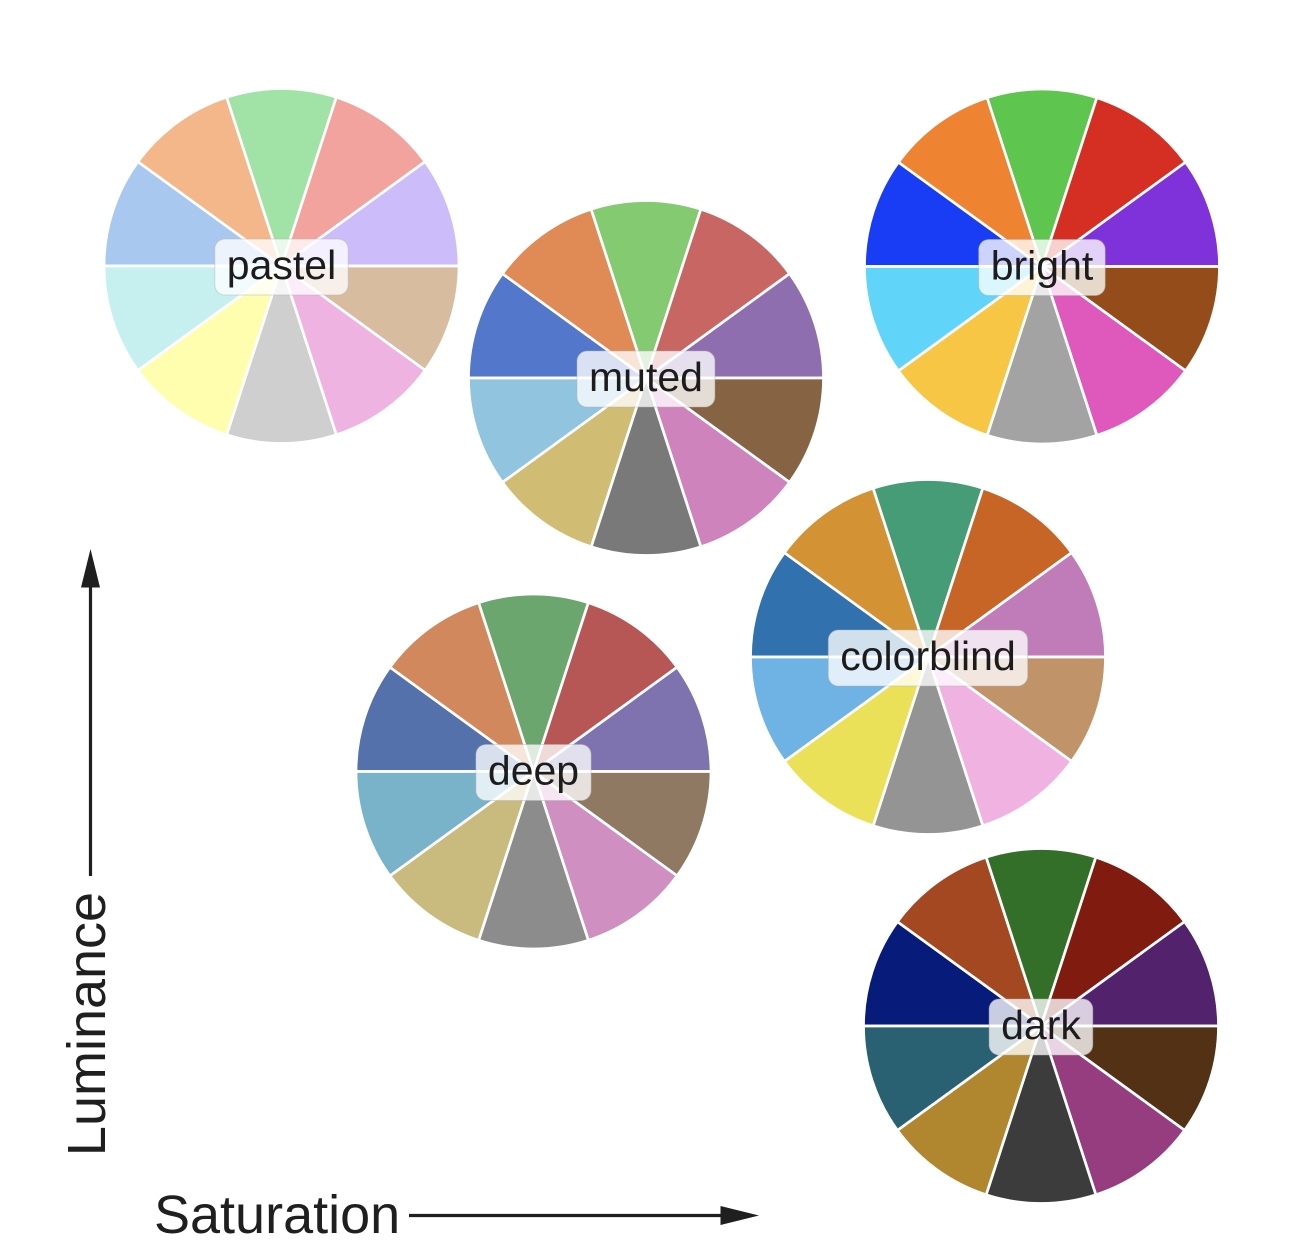 This screenshot has width=1312, height=1257. What do you see at coordinates (1041, 1025) in the screenshot?
I see `svg-text: dark` at bounding box center [1041, 1025].